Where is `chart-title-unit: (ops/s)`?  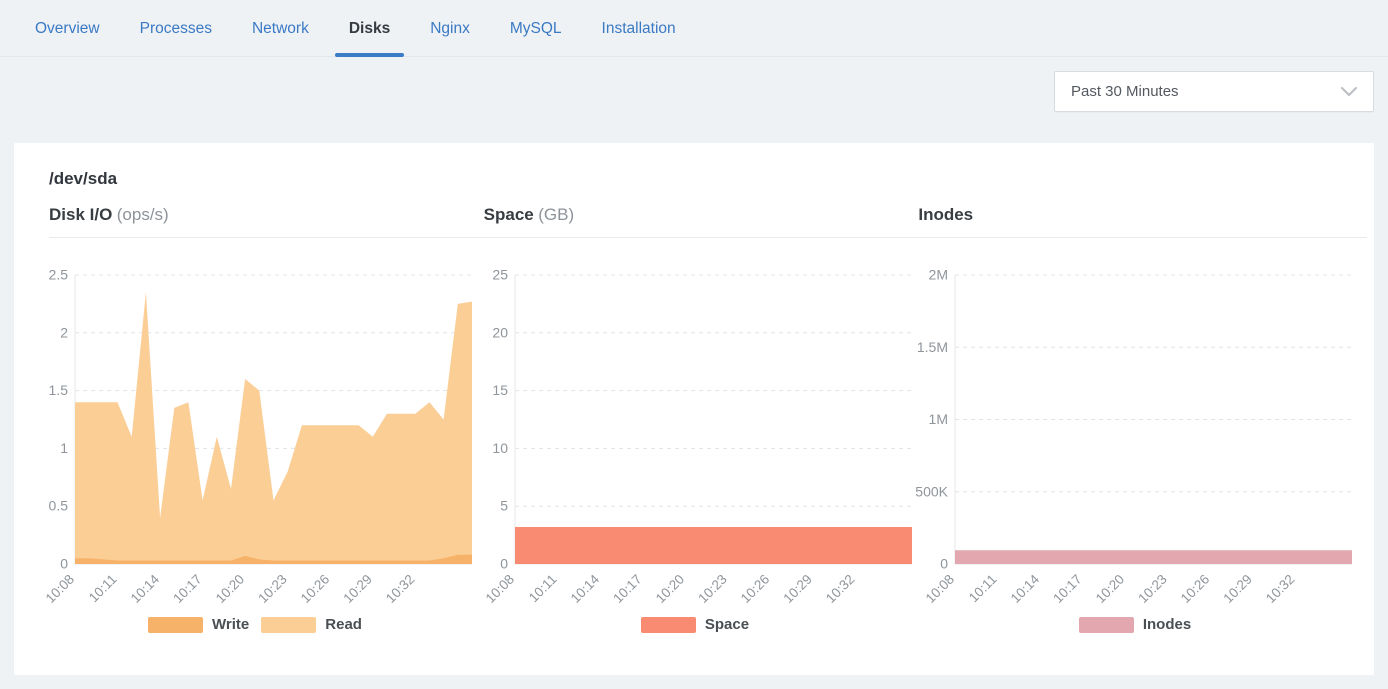
chart-title-unit: (ops/s) is located at coordinates (142, 214).